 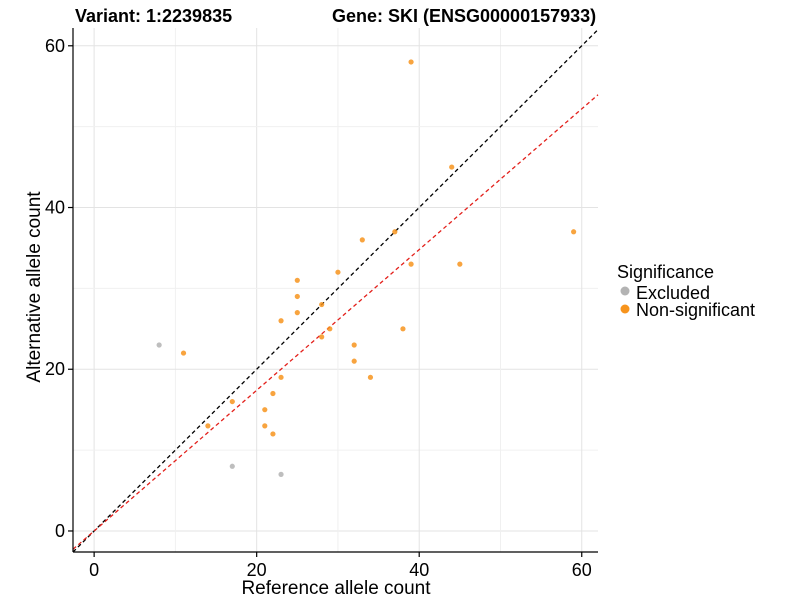 What do you see at coordinates (94, 570) in the screenshot?
I see `x-tick-label: 0` at bounding box center [94, 570].